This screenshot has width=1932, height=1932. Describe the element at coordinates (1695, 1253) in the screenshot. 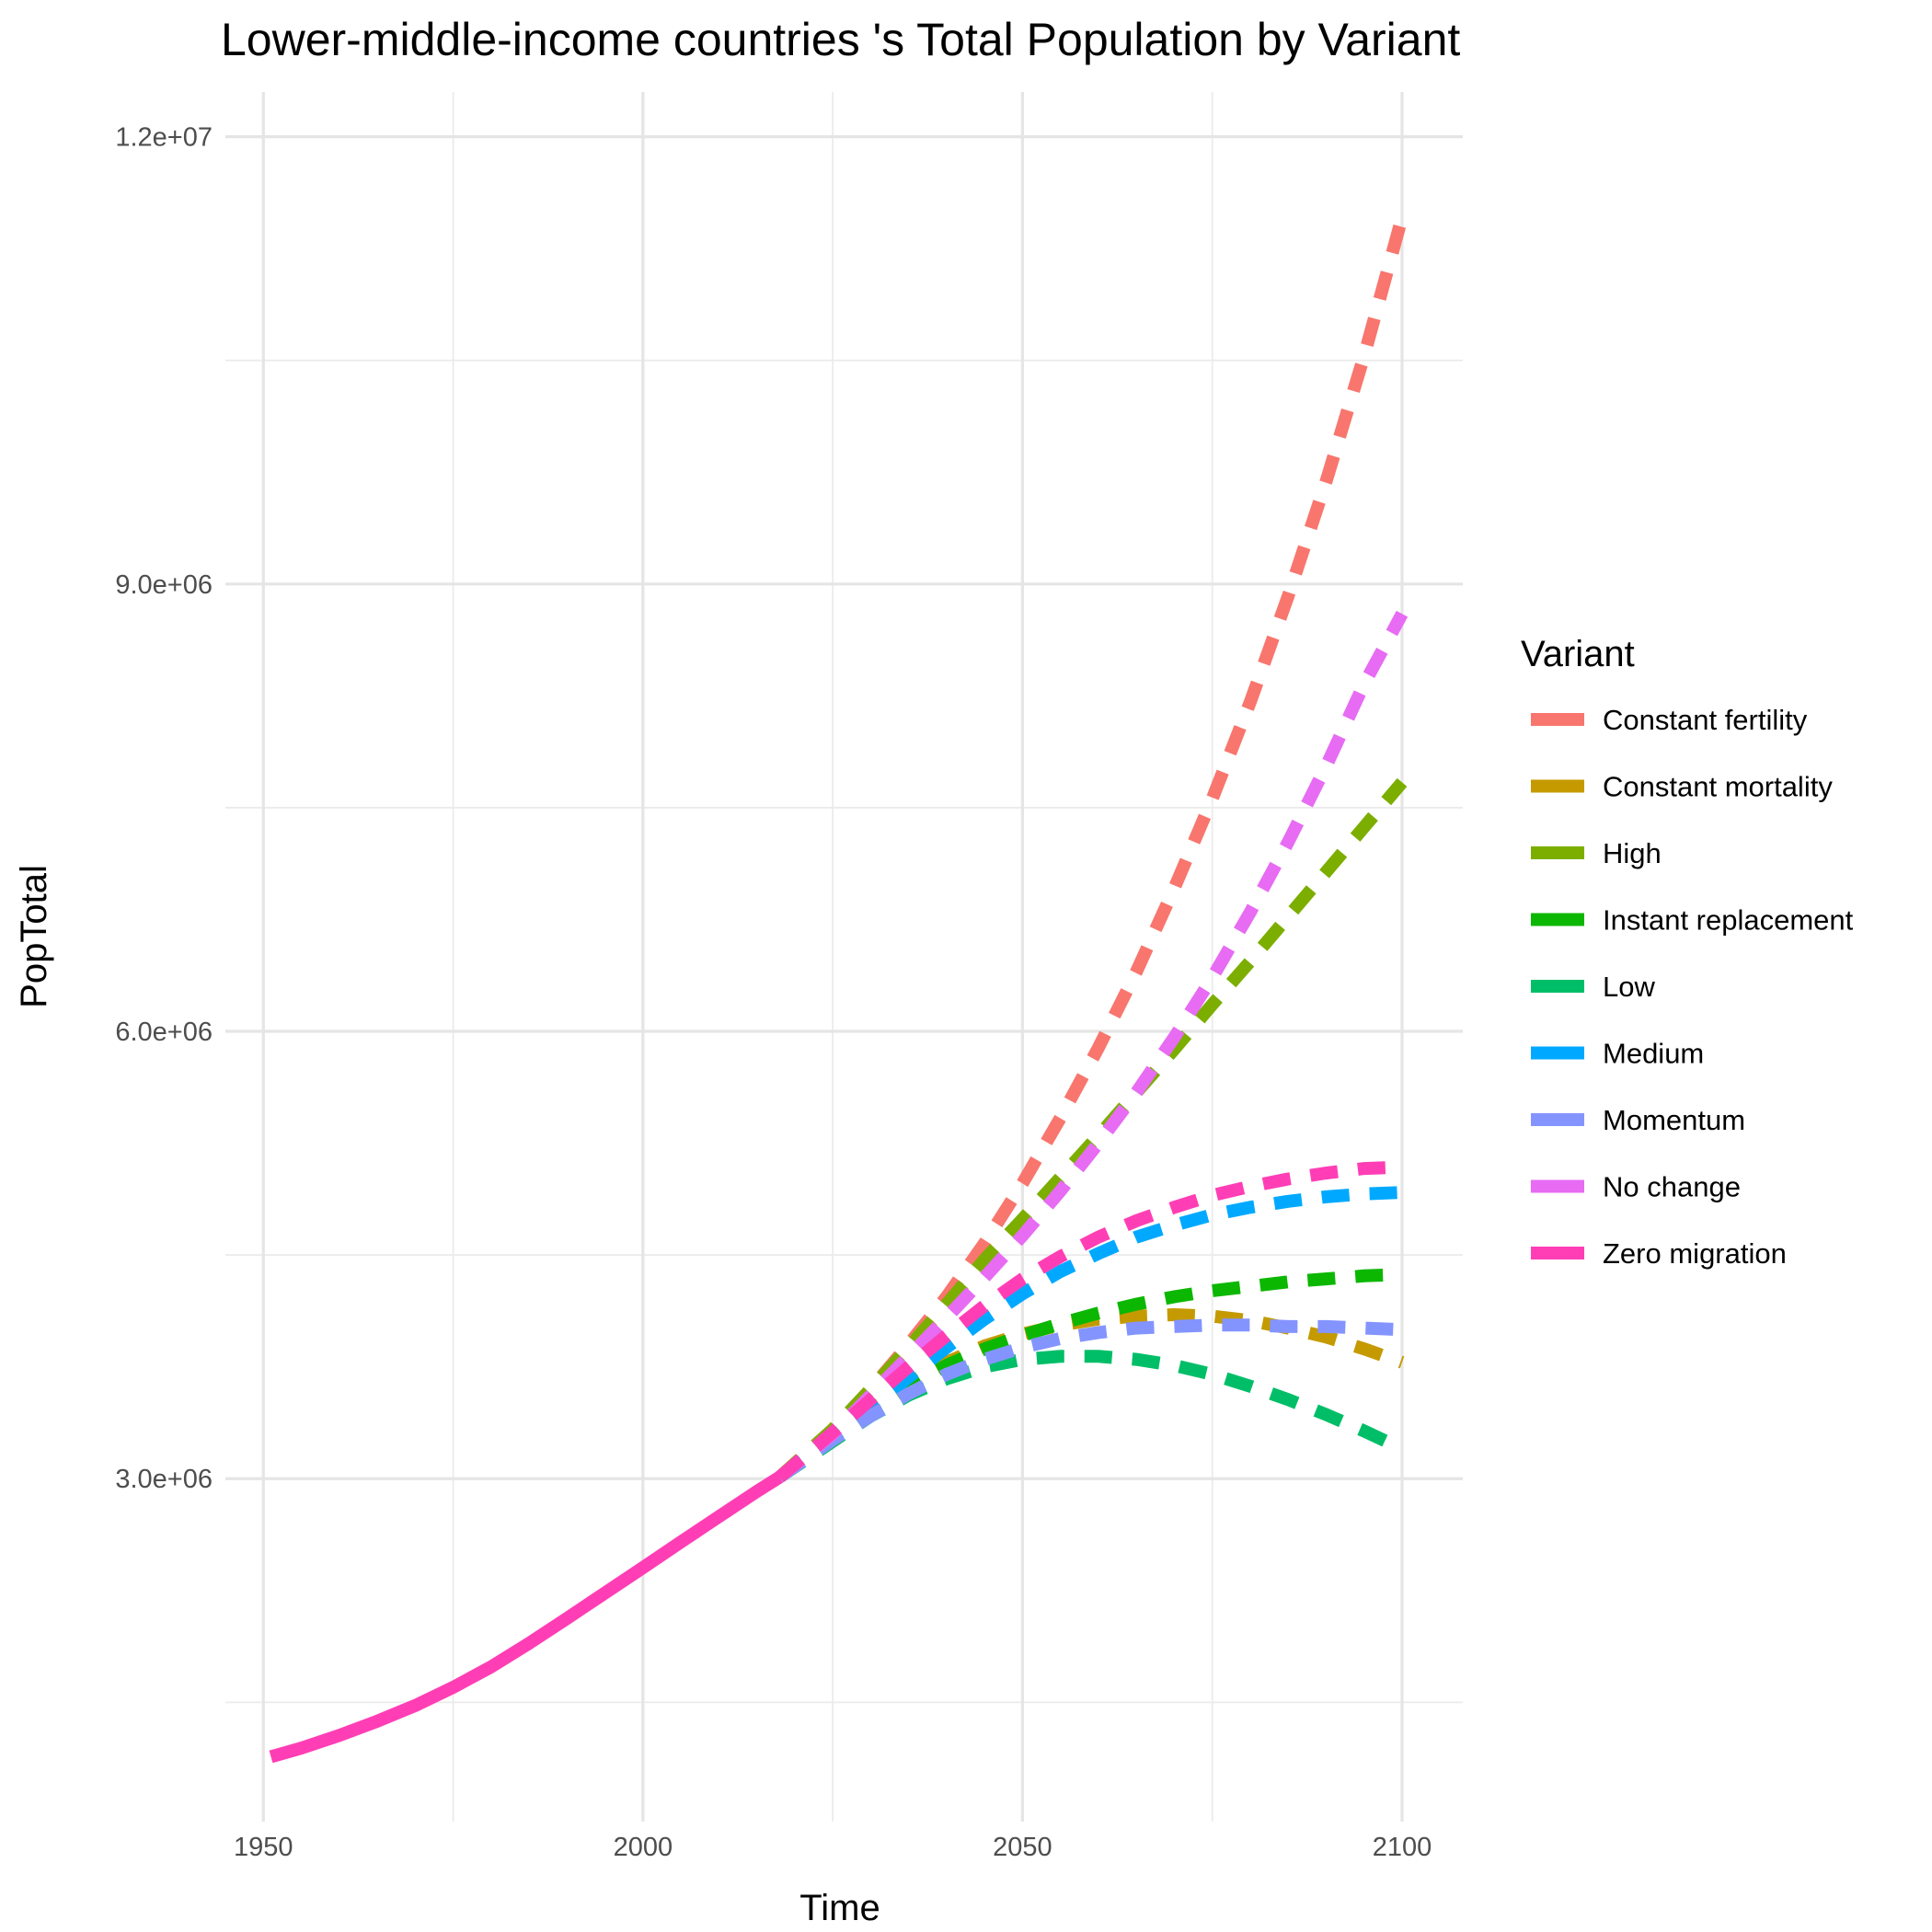

I see `legend-label: Zero migration` at that location.